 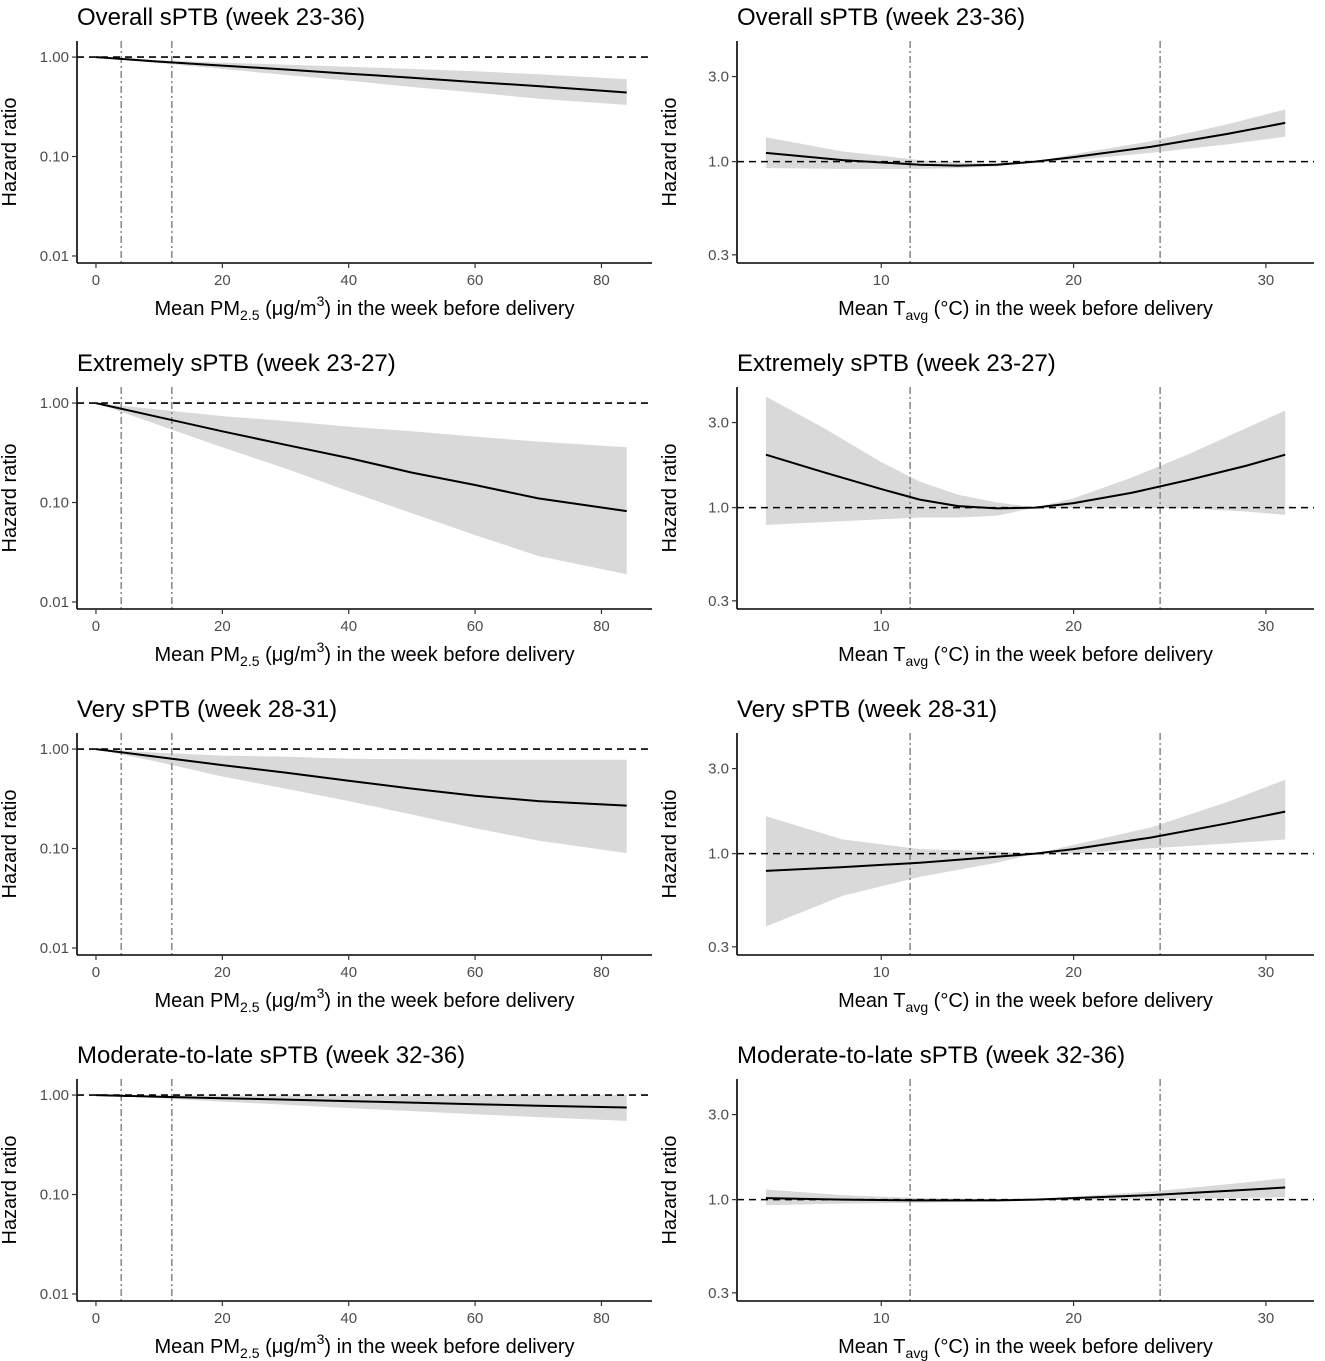 I want to click on panel-title: Very sPTB (week 28-31), so click(x=867, y=709).